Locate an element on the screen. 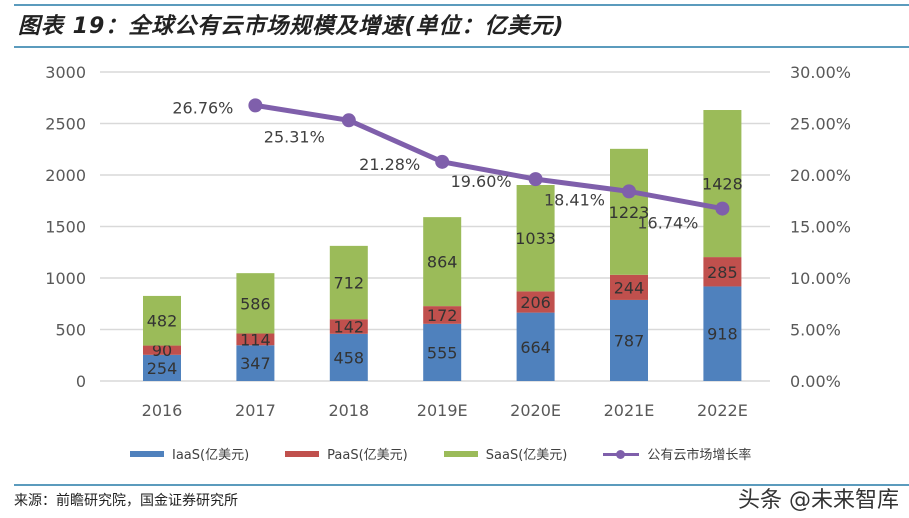 This screenshot has height=518, width=909. data-label-paas: 244 is located at coordinates (629, 287).